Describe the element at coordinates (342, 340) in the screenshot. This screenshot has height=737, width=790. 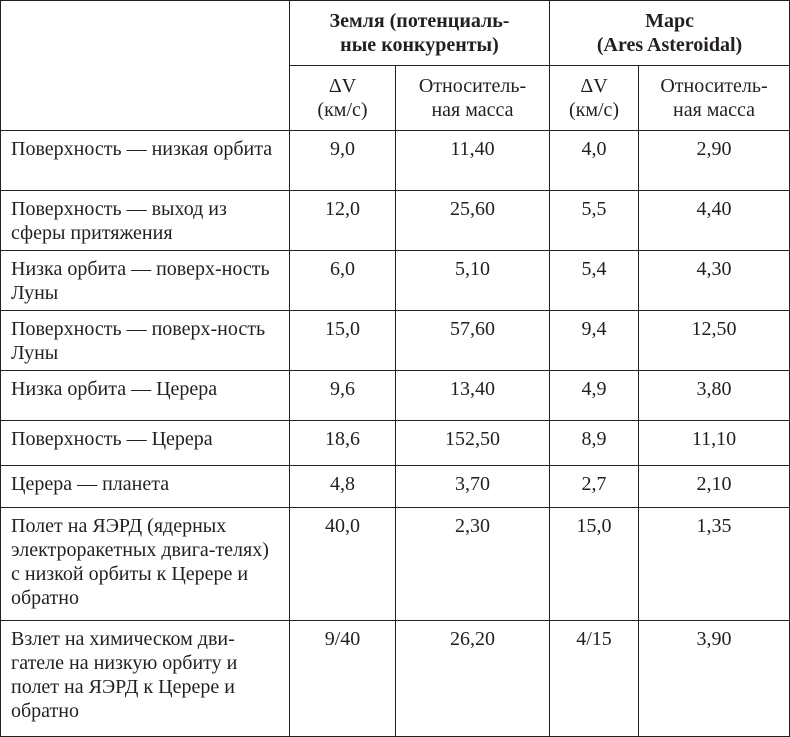
I see `earth-dv: 15,0` at that location.